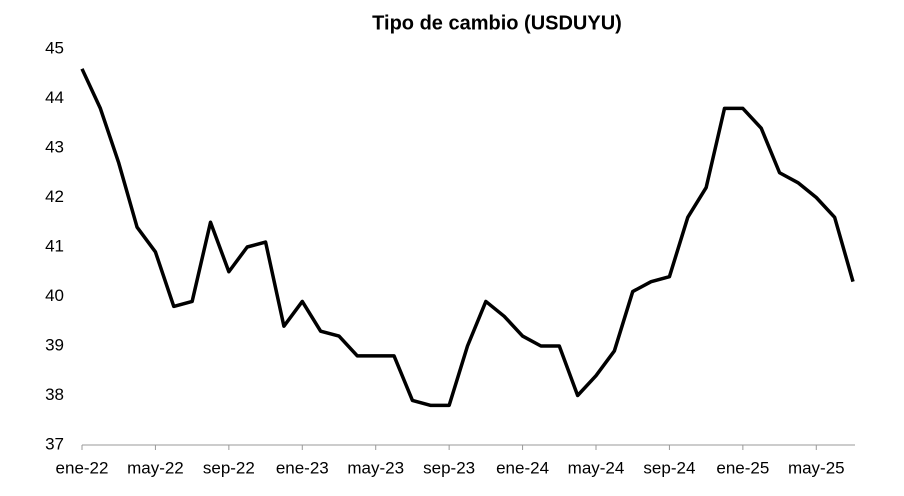 The width and height of the screenshot is (904, 496). Describe the element at coordinates (497, 23) in the screenshot. I see `chart-title: Tipo de cambio (USDUYU)` at that location.